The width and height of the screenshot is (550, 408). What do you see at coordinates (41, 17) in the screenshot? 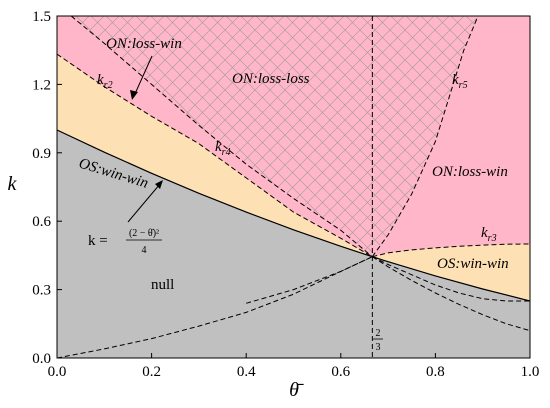
I see `y-tick-label: 1.5` at bounding box center [41, 17].